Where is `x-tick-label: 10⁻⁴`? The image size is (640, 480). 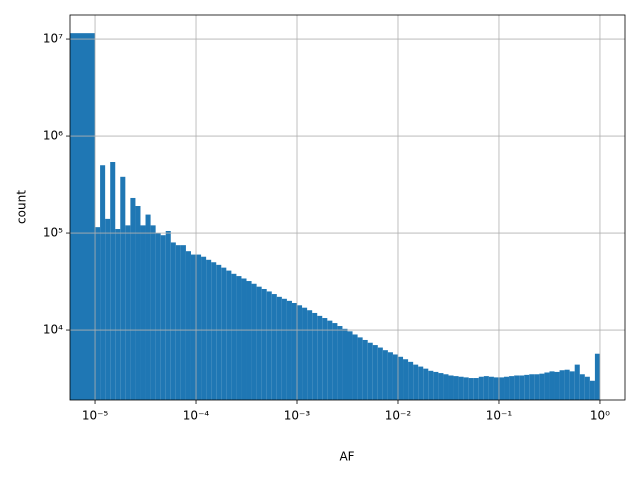
x-tick-label: 10⁻⁴ is located at coordinates (196, 416).